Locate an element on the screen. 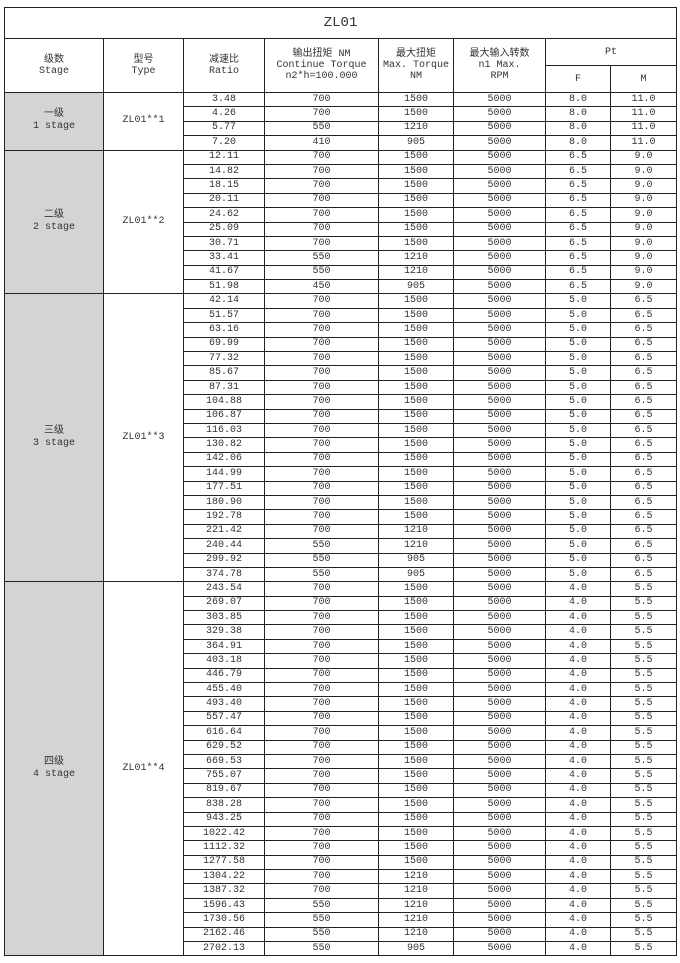 The height and width of the screenshot is (963, 680). table-row: 20.11 700 1500 5000 6.5 9.0 is located at coordinates (341, 200).